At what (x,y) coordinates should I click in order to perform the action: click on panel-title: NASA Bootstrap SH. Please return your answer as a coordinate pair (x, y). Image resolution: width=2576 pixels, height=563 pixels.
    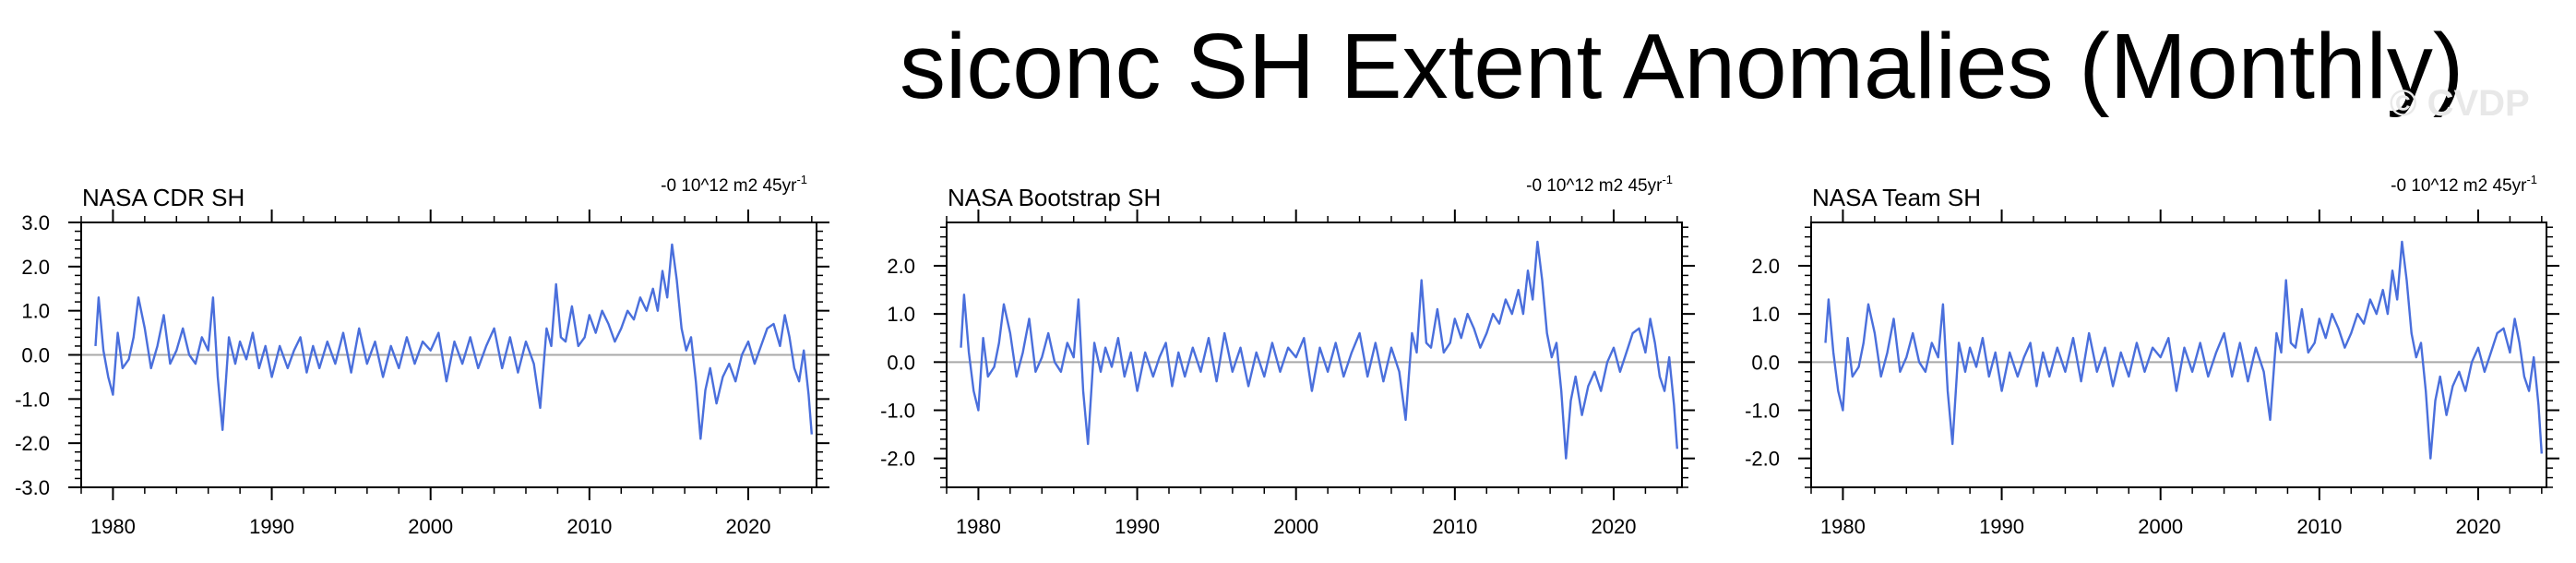
    Looking at the image, I should click on (1054, 197).